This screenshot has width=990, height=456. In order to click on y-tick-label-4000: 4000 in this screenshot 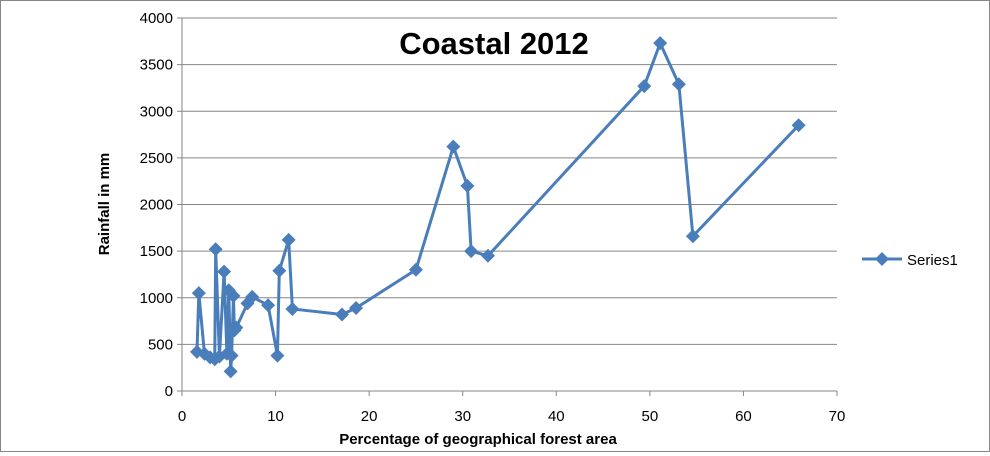, I will do `click(156, 18)`.